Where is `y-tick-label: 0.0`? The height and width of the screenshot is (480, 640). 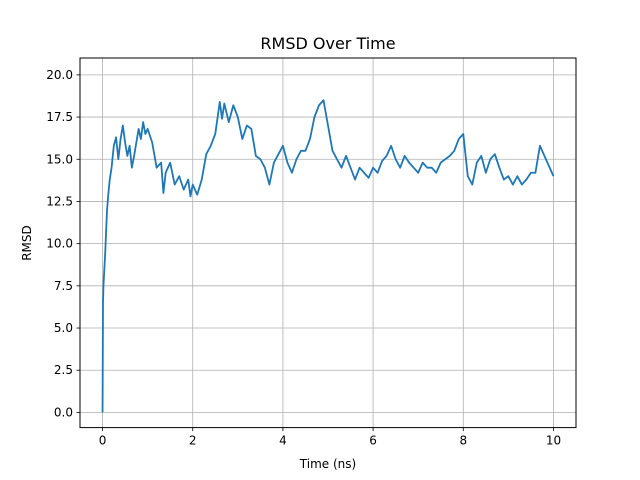
y-tick-label: 0.0 is located at coordinates (63, 412).